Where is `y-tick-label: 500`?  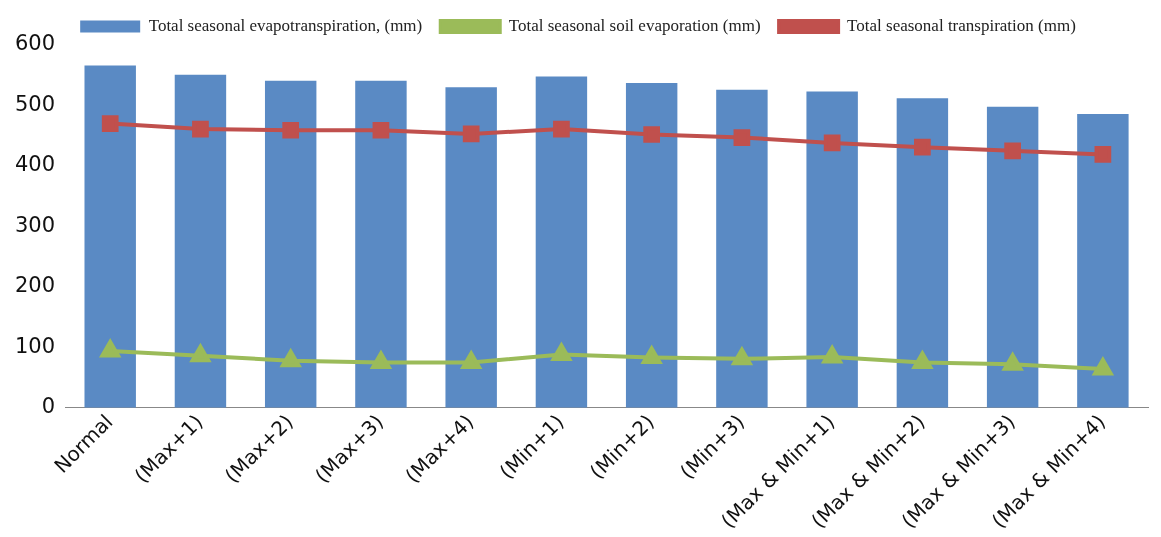 y-tick-label: 500 is located at coordinates (35, 103).